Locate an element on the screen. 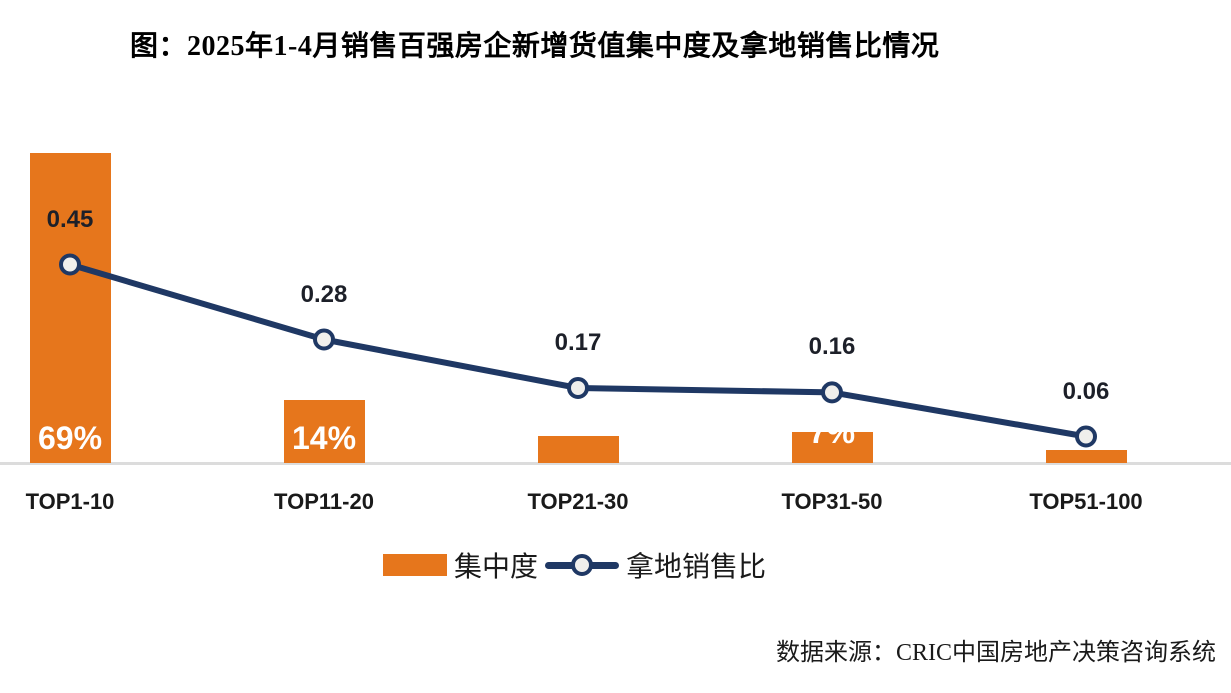 The image size is (1231, 693). legend: 集中度 拿地销售比 is located at coordinates (574, 565).